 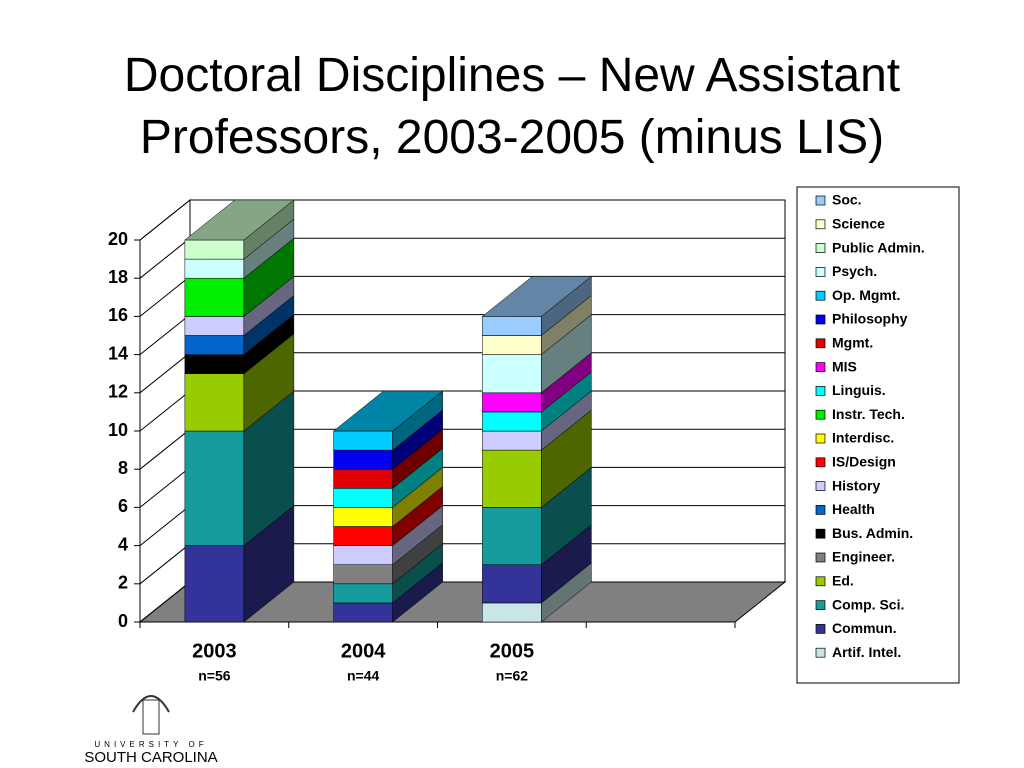 What do you see at coordinates (123, 544) in the screenshot?
I see `y-tick-label: 4` at bounding box center [123, 544].